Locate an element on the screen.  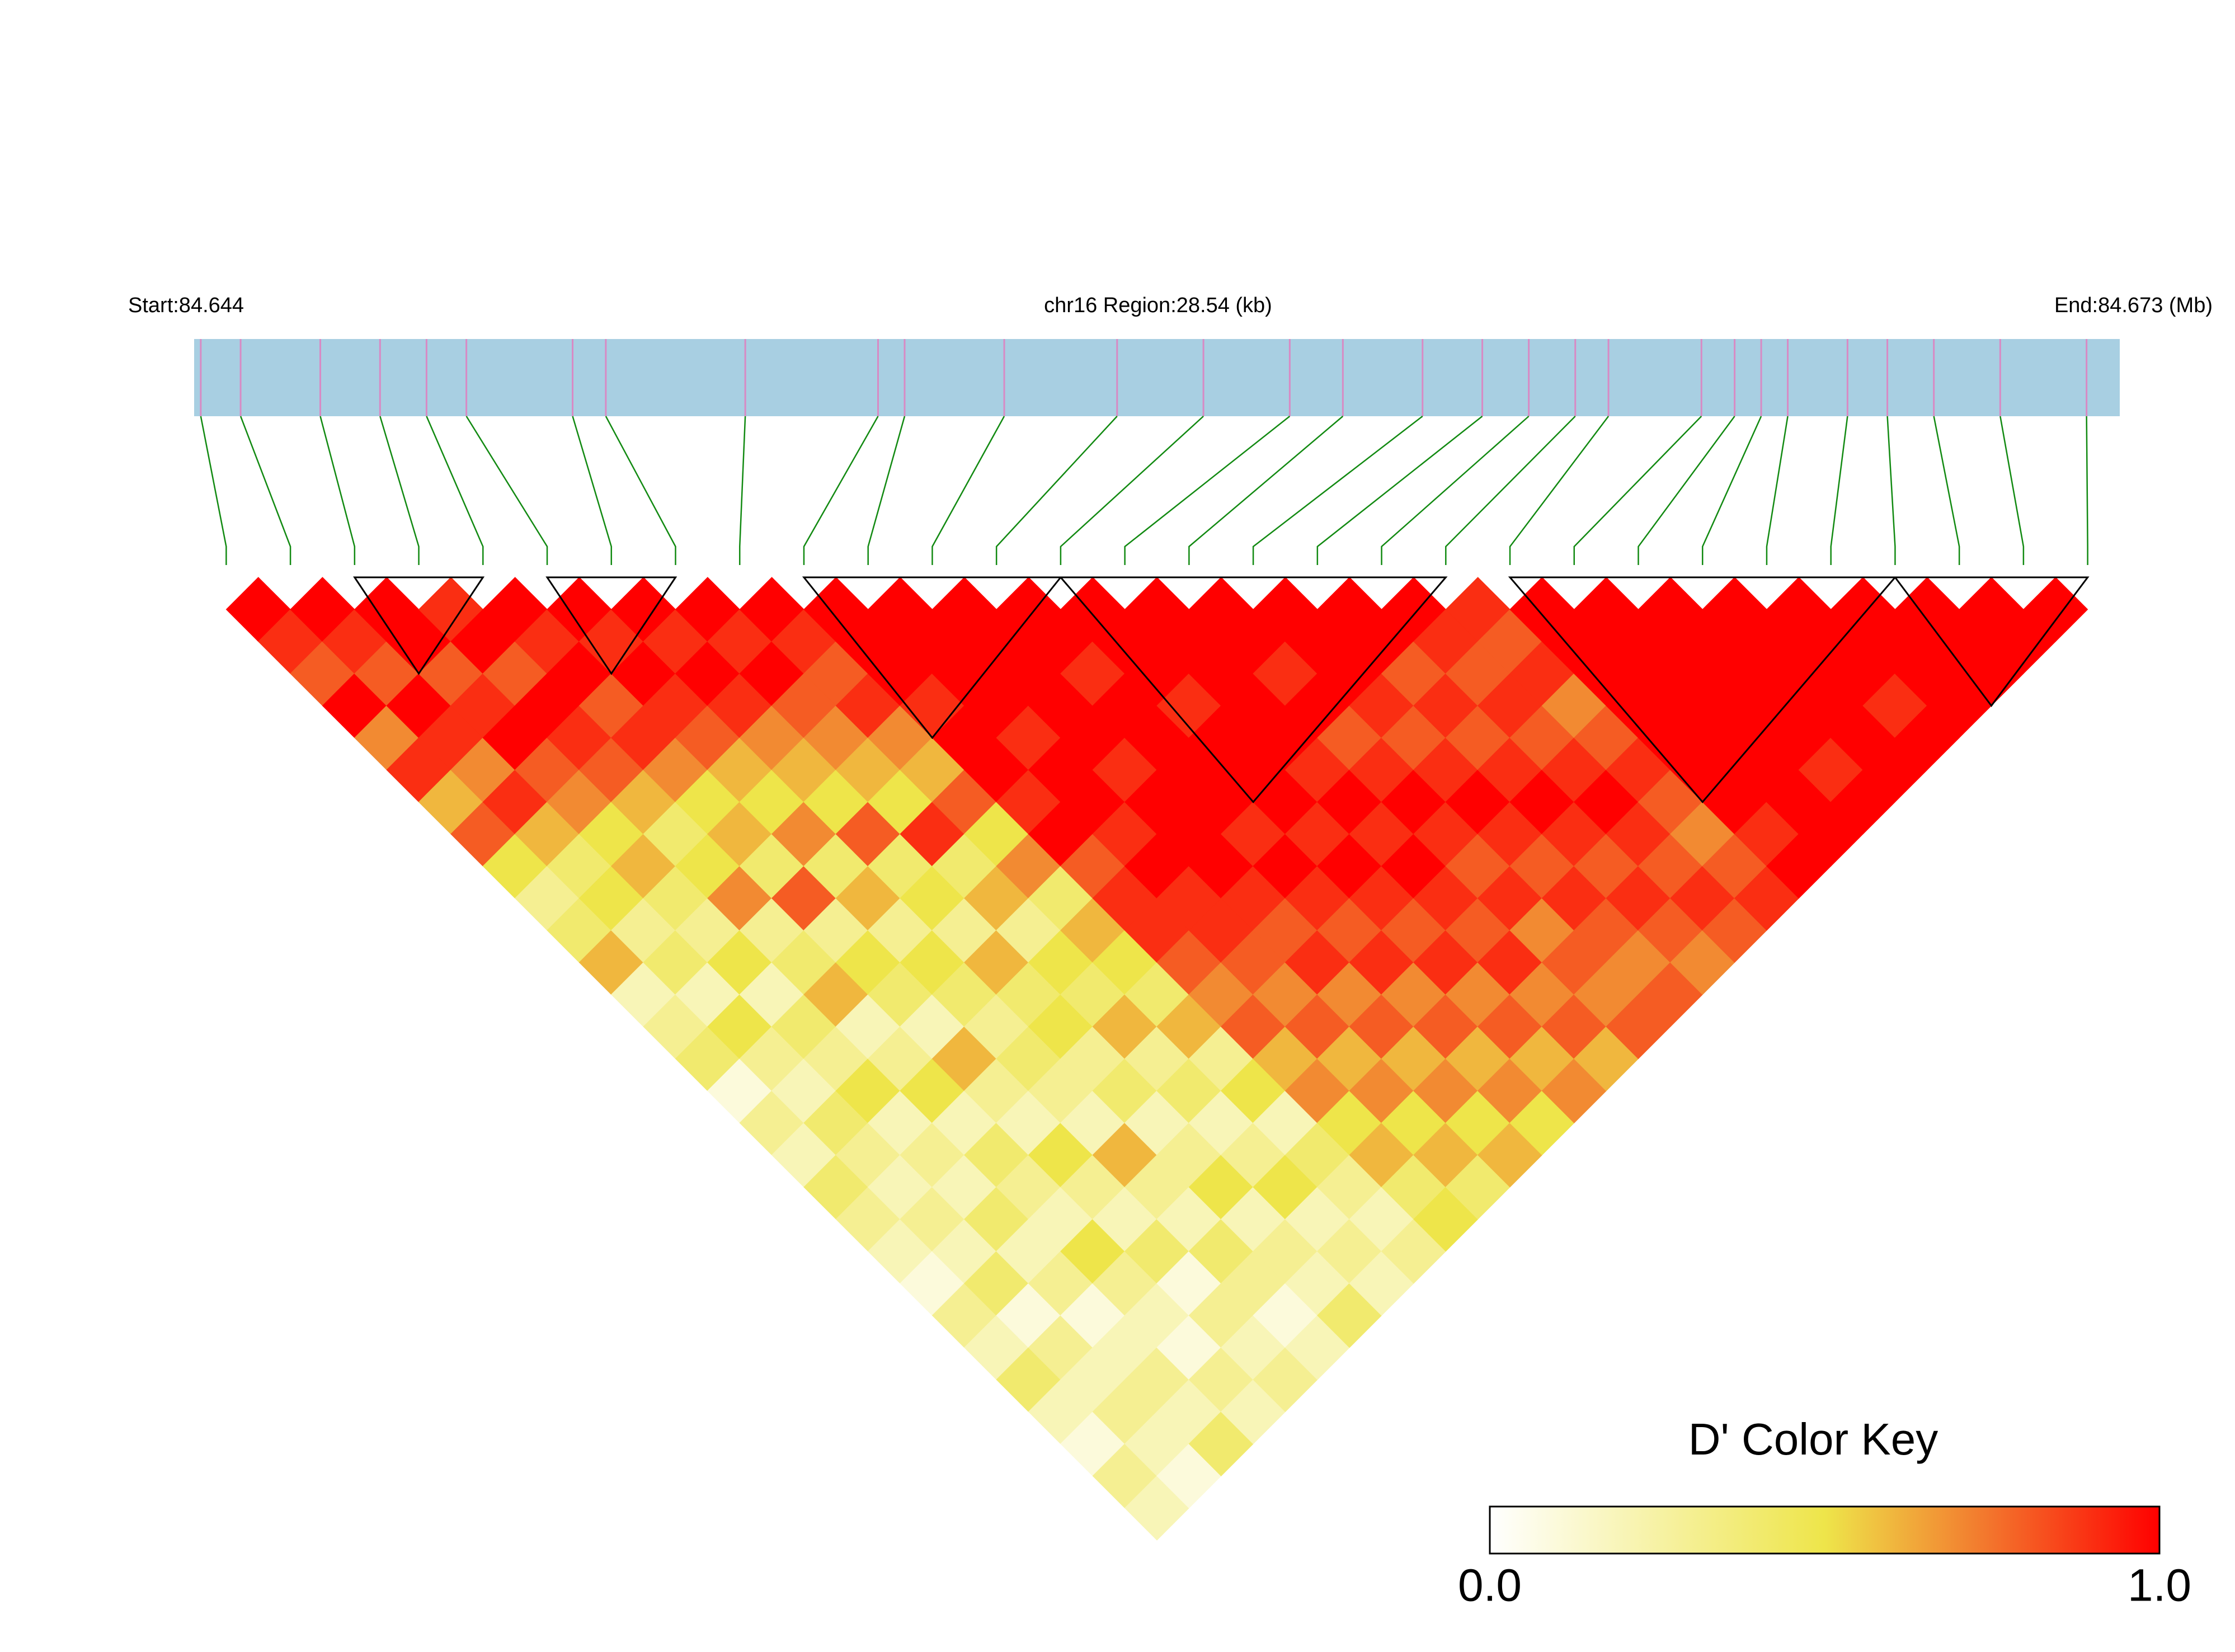
ld-cell is located at coordinates (2055, 609).